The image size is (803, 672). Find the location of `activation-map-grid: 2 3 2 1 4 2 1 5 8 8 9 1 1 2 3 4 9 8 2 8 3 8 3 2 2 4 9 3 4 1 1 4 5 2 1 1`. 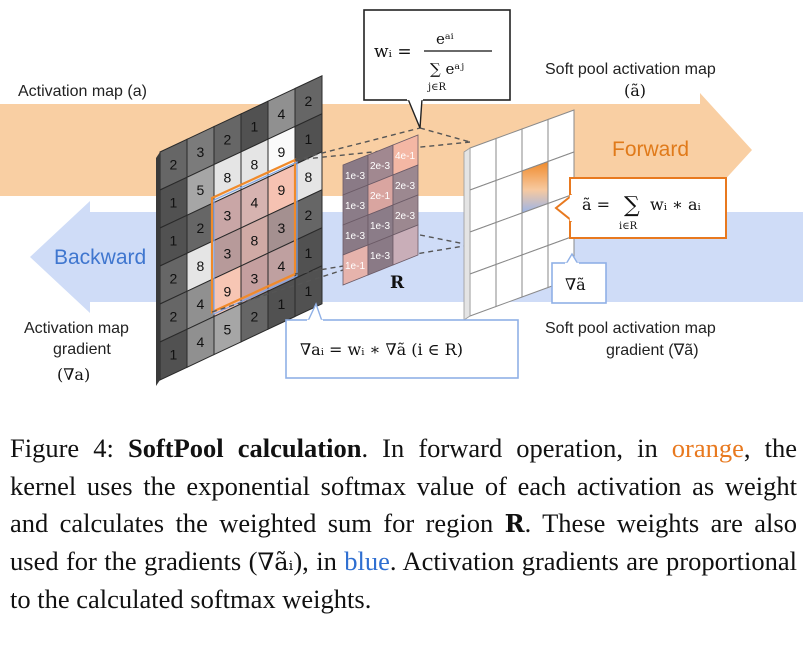

activation-map-grid: 2 3 2 1 4 2 1 5 8 8 9 1 1 2 3 4 9 8 2 8 3 8 3 2 2 4 9 3 4 1 1 4 5 2 1 1 is located at coordinates (239, 230).